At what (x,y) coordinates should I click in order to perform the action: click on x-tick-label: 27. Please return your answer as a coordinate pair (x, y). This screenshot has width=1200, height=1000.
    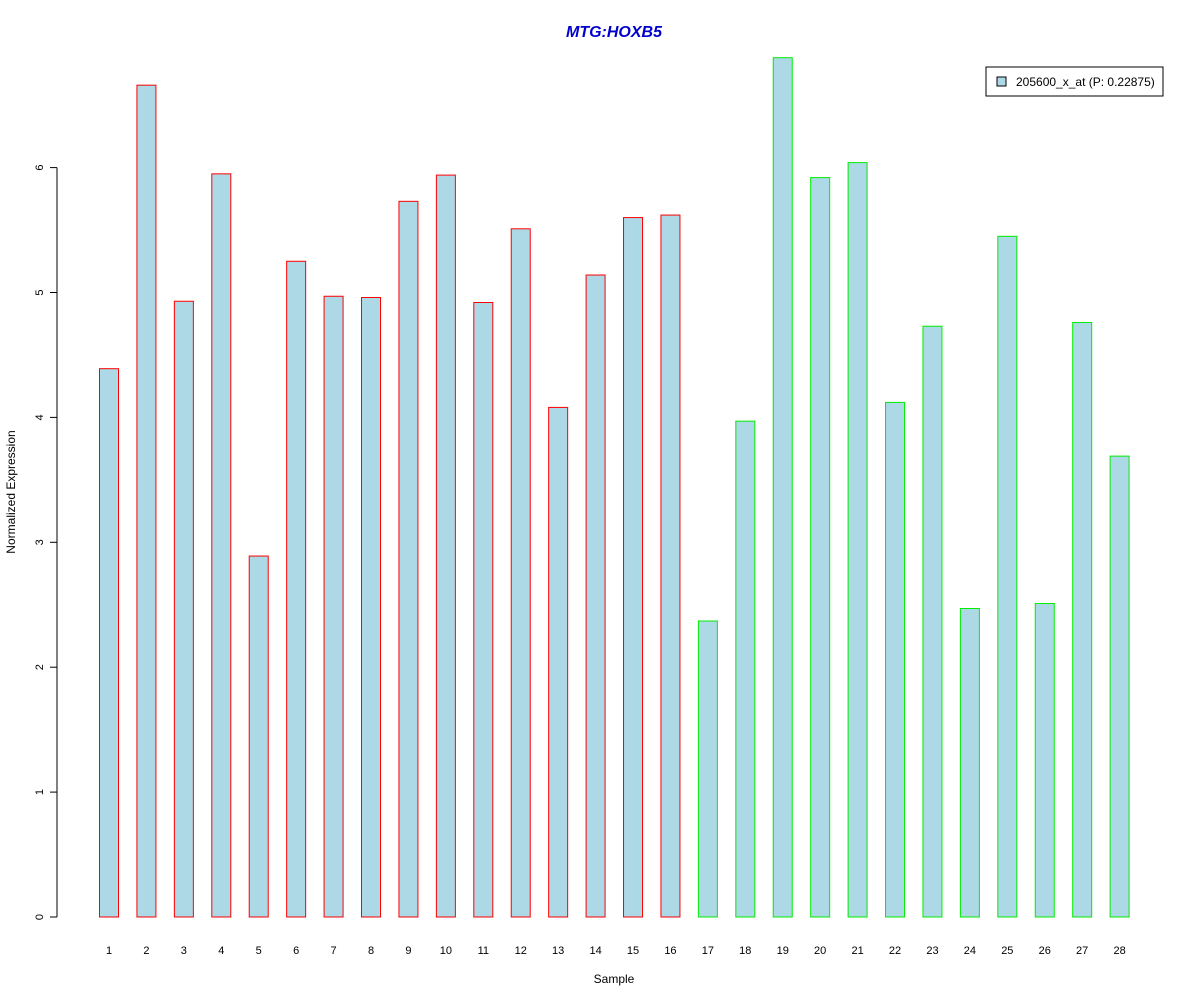
    Looking at the image, I should click on (1082, 951).